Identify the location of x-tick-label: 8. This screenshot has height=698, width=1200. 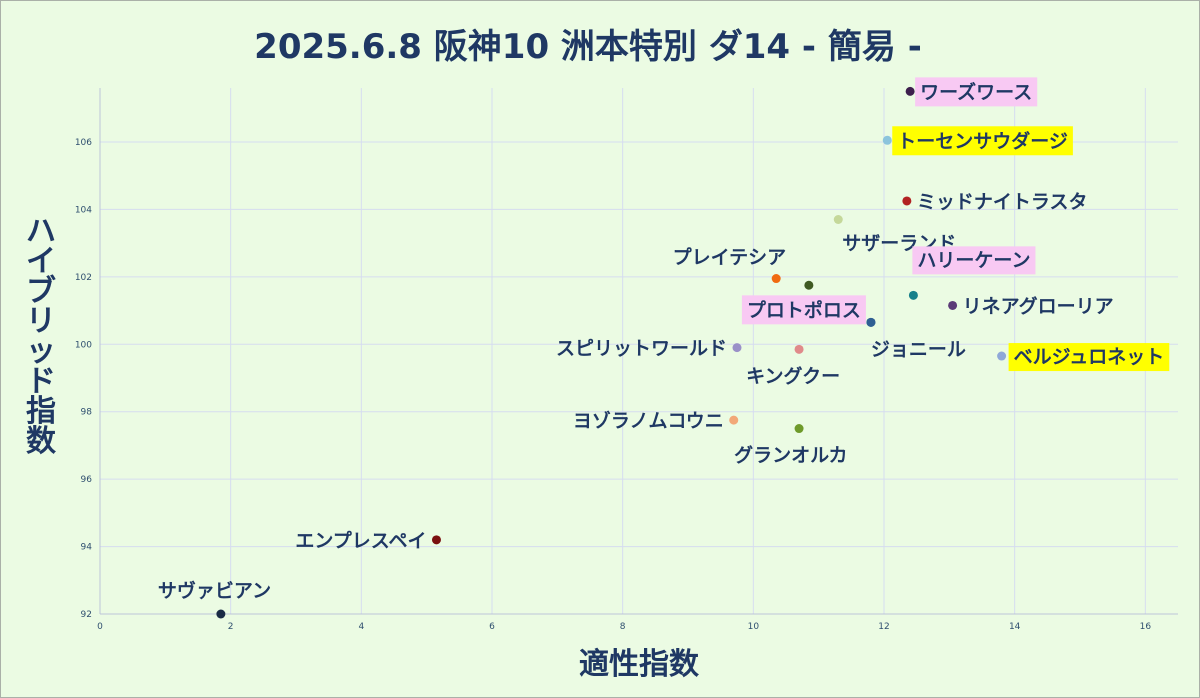
(623, 627).